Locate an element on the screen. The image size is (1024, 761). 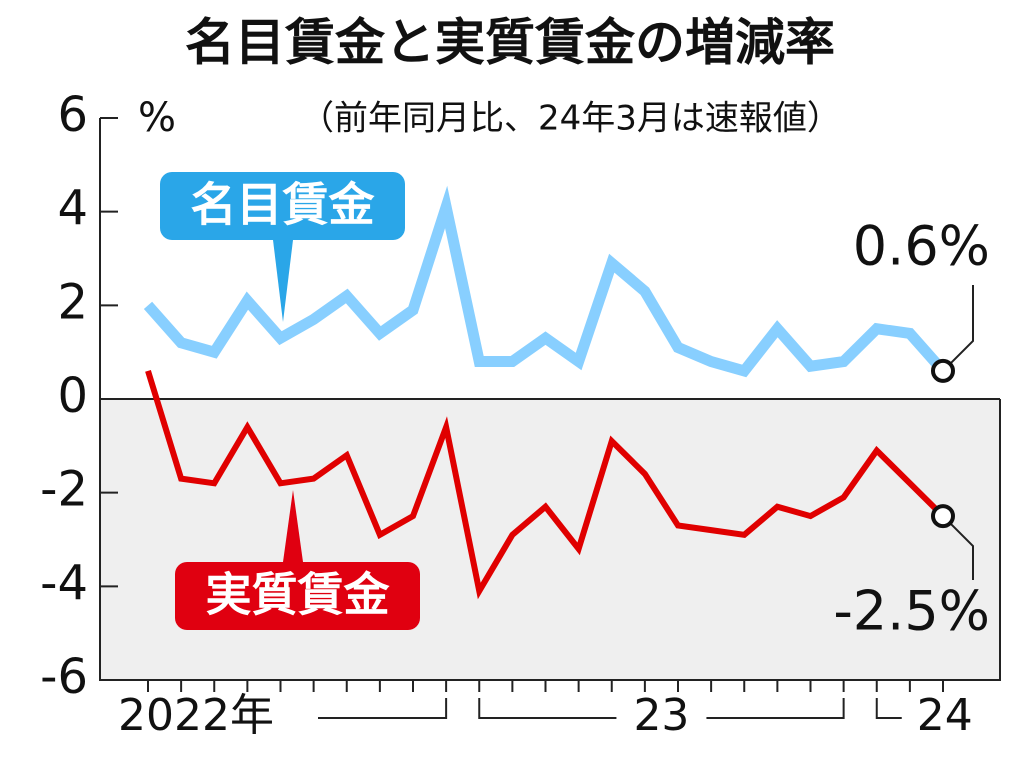
y-tick-label: 6 is located at coordinates (72, 115).